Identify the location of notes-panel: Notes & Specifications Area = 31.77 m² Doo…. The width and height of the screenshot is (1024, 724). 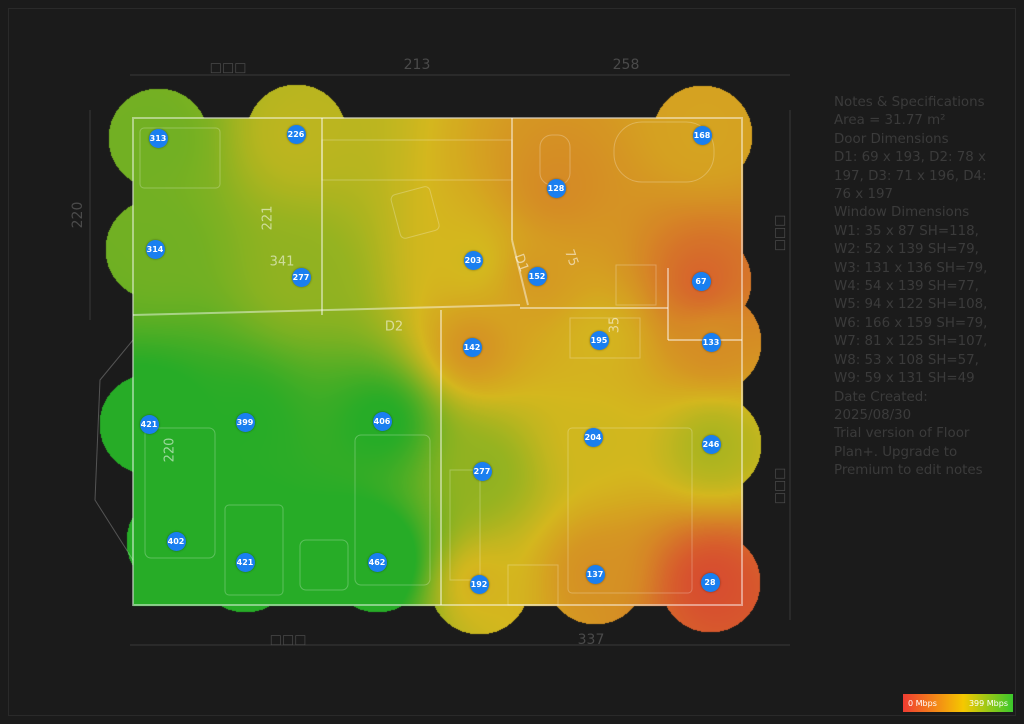
(914, 287).